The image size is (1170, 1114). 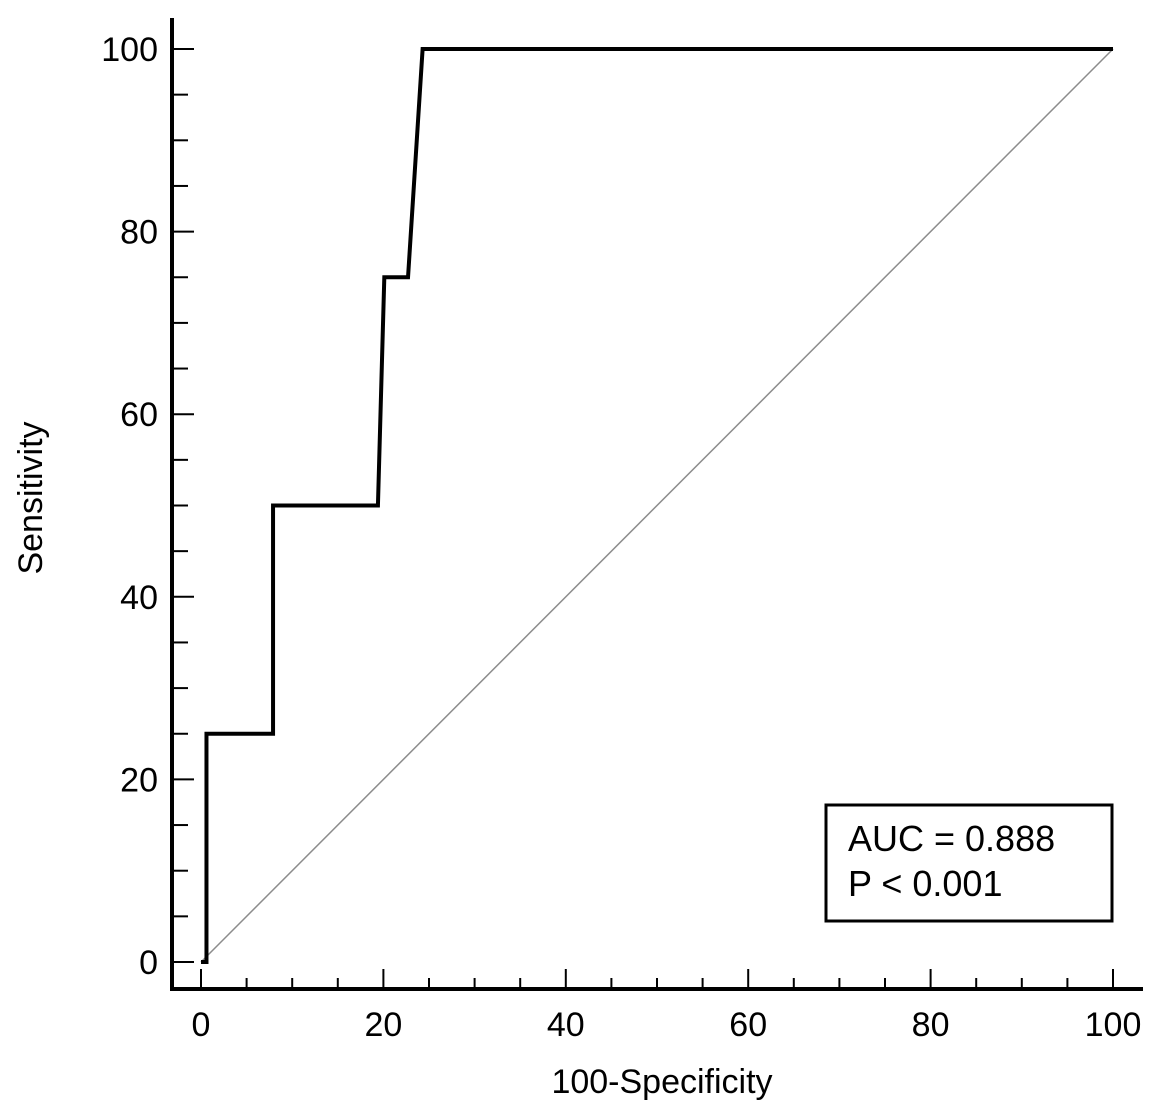 What do you see at coordinates (1113, 1025) in the screenshot?
I see `x-tick-label: 100` at bounding box center [1113, 1025].